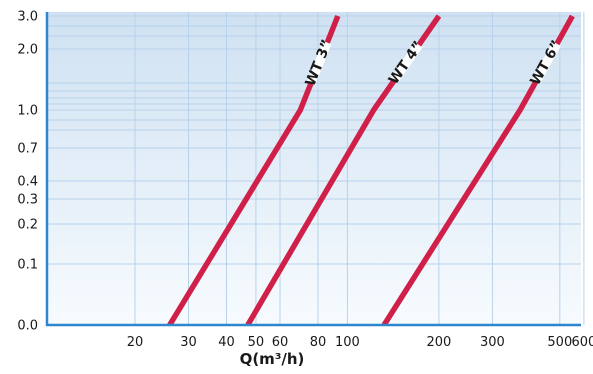 Image resolution: width=593 pixels, height=374 pixels. What do you see at coordinates (27, 17) in the screenshot?
I see `y-tick-label: 3.0` at bounding box center [27, 17].